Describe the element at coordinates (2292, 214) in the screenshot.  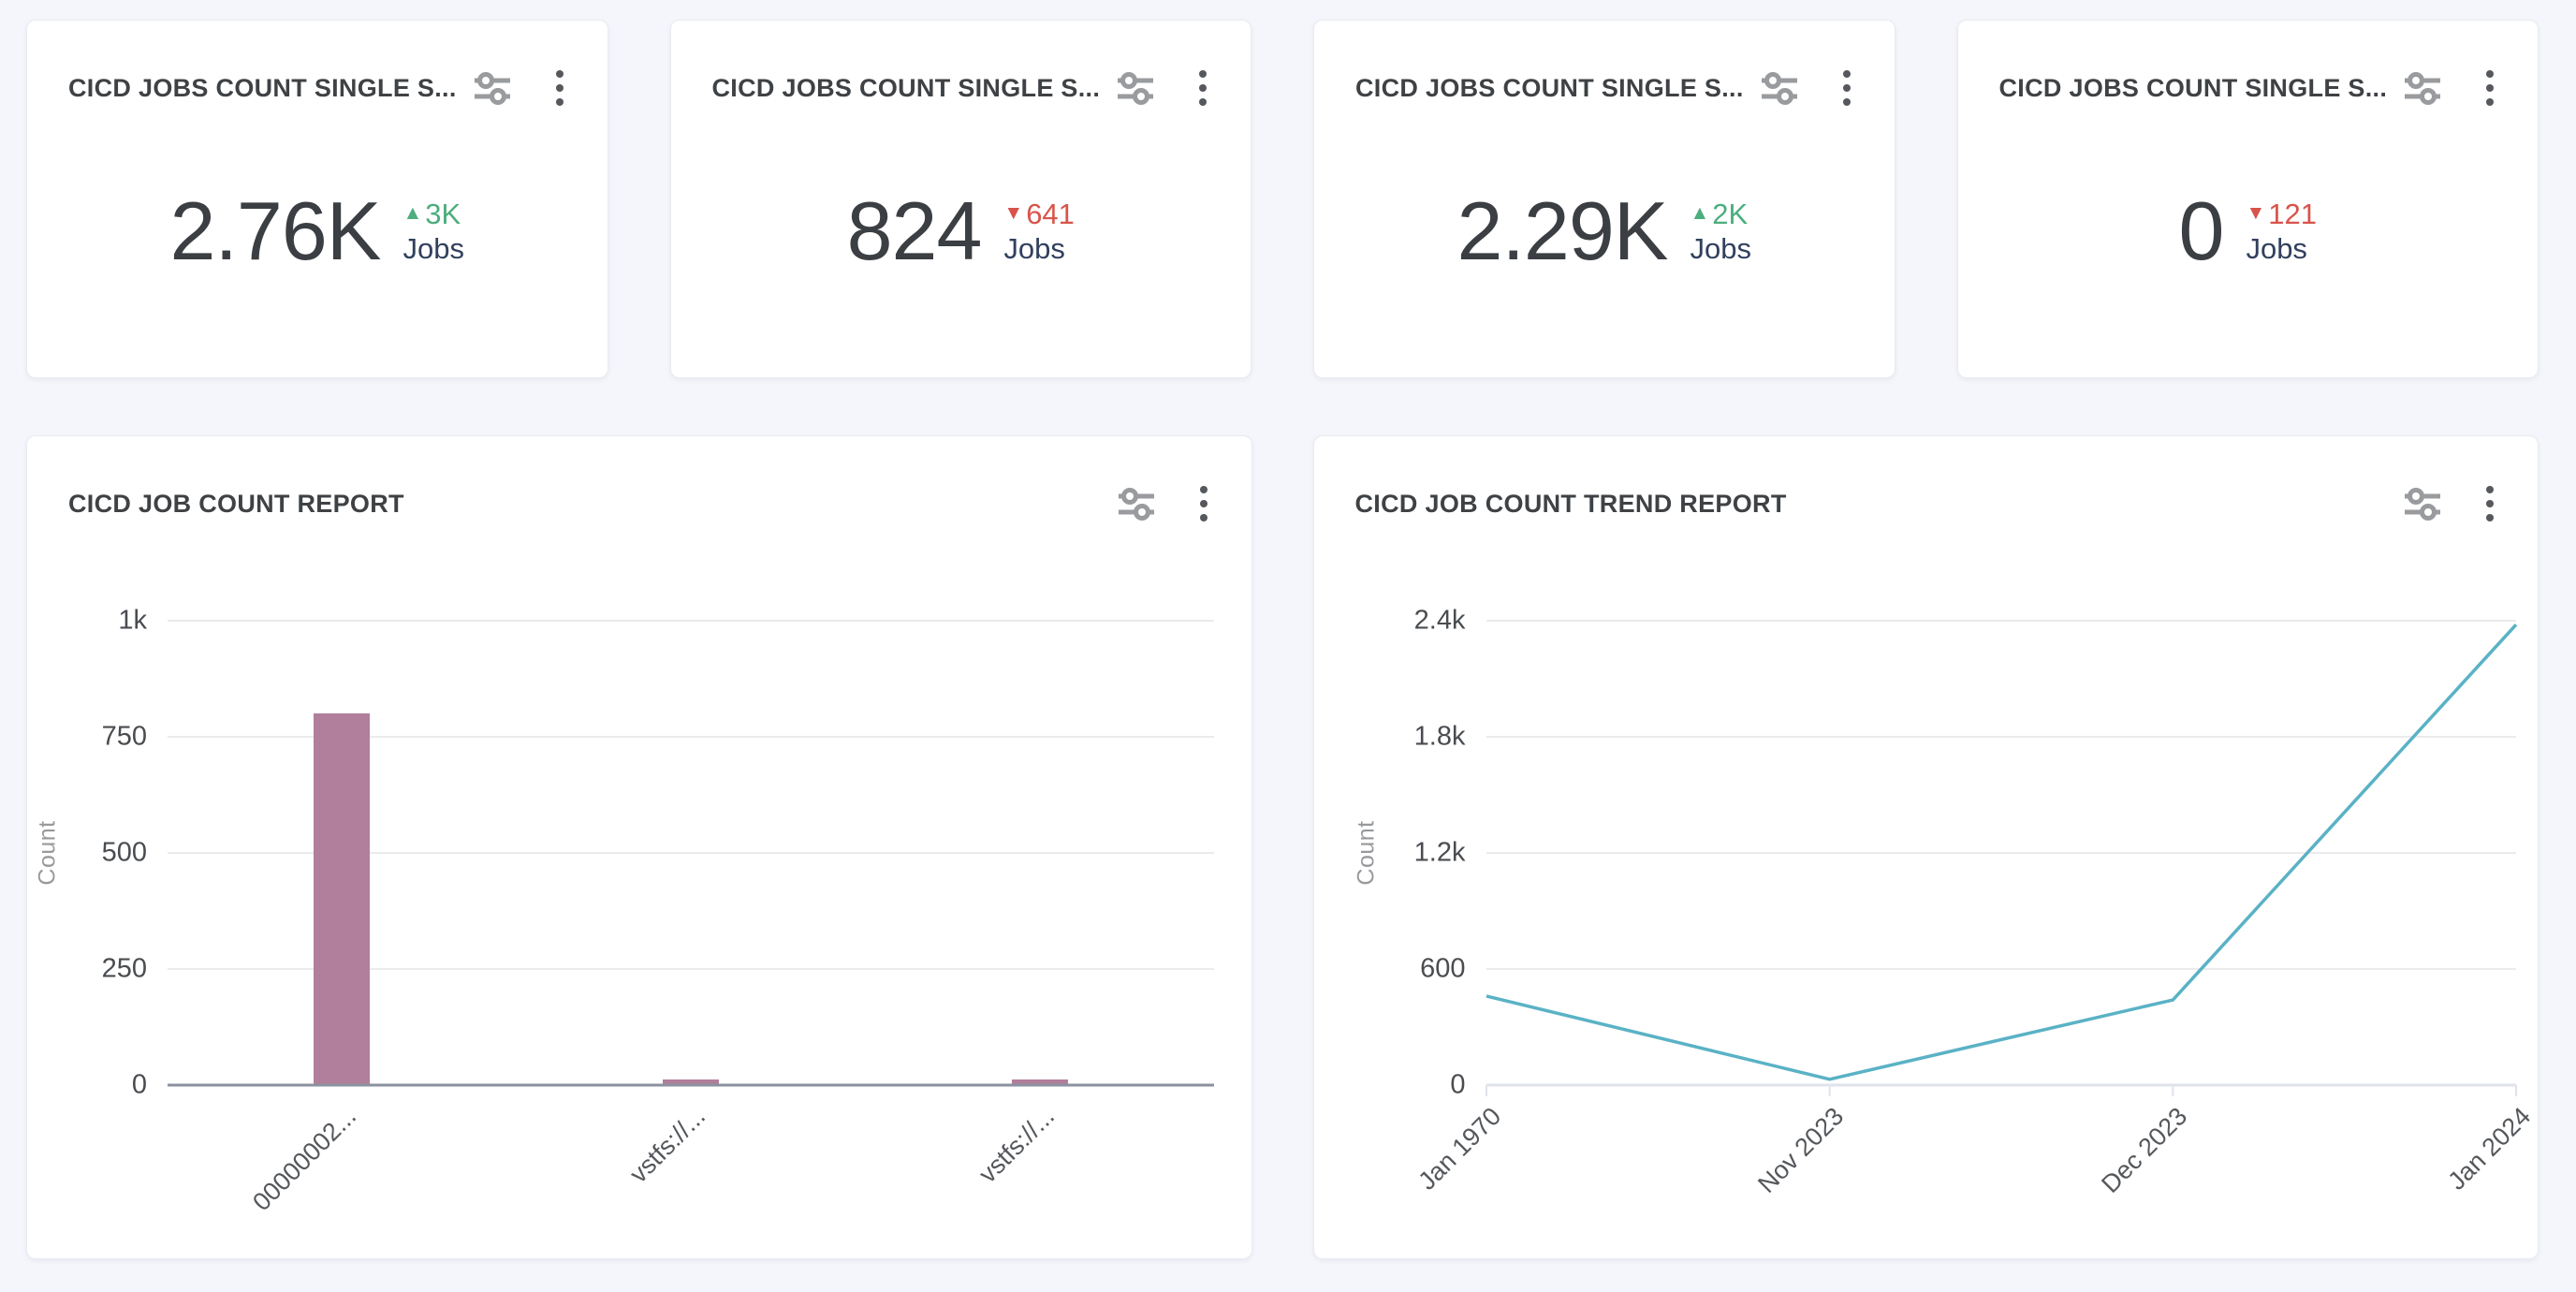
I see `stat-delta-value: 121` at that location.